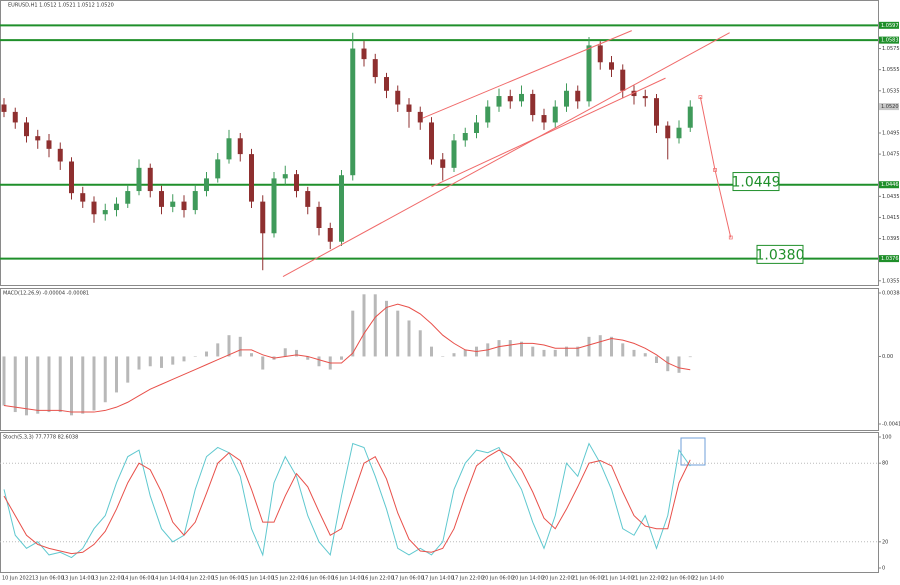 This screenshot has width=900, height=585. What do you see at coordinates (168, 579) in the screenshot?
I see `x-tick-label: 14 Jun 14:00` at bounding box center [168, 579].